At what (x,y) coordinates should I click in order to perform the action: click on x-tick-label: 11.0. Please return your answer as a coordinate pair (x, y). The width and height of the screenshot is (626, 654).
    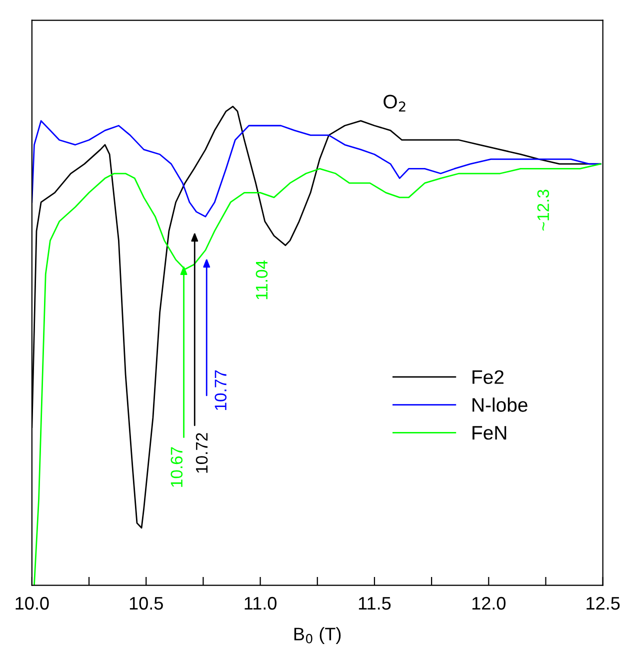
    Looking at the image, I should click on (260, 603).